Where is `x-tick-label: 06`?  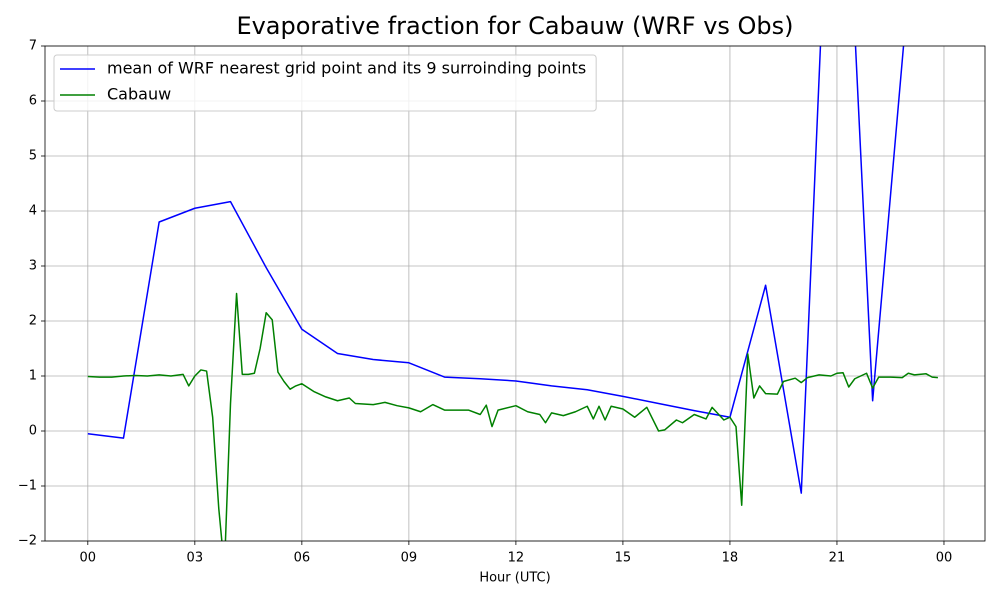
x-tick-label: 06 is located at coordinates (302, 558).